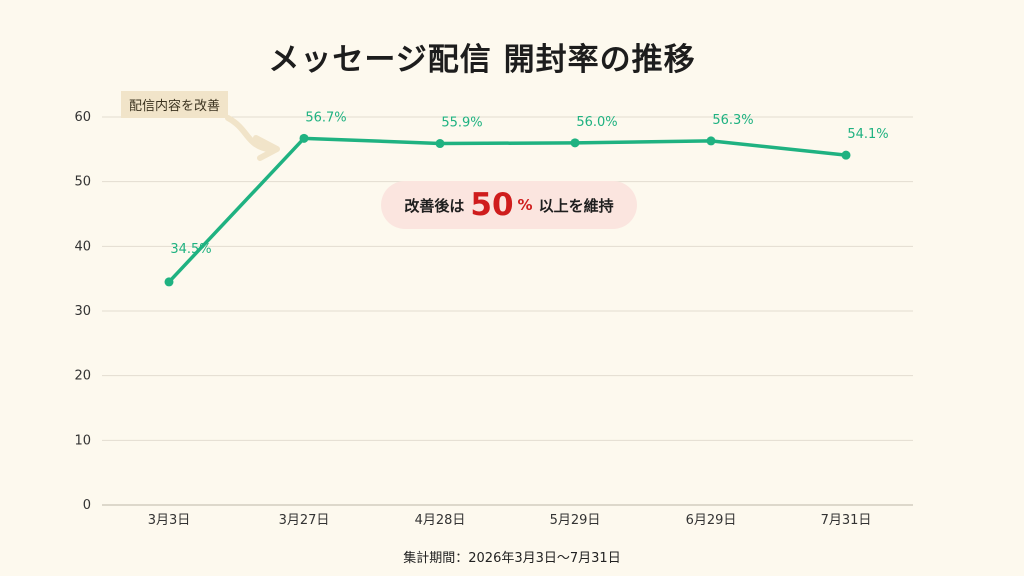 The image size is (1024, 576). I want to click on x-tick-label: 3月27日, so click(304, 520).